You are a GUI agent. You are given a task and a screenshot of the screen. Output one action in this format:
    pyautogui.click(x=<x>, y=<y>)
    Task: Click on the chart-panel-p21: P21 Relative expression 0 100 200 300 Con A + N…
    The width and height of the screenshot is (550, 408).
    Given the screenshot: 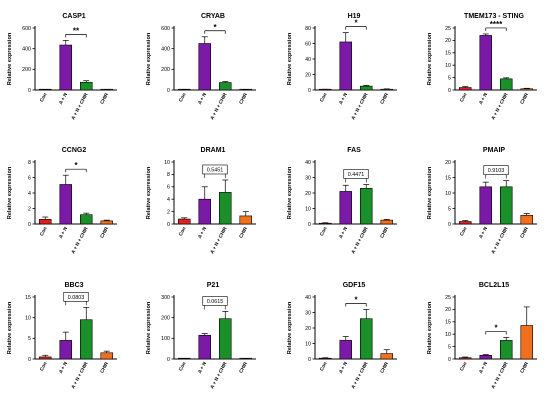 What is the action you would take?
    pyautogui.click(x=201, y=336)
    